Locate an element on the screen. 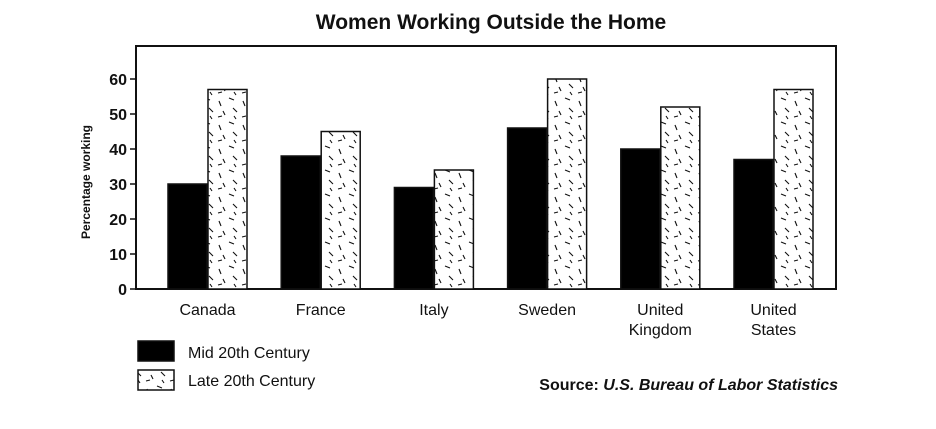 This screenshot has width=936, height=429. source-prefix: Source: is located at coordinates (571, 385).